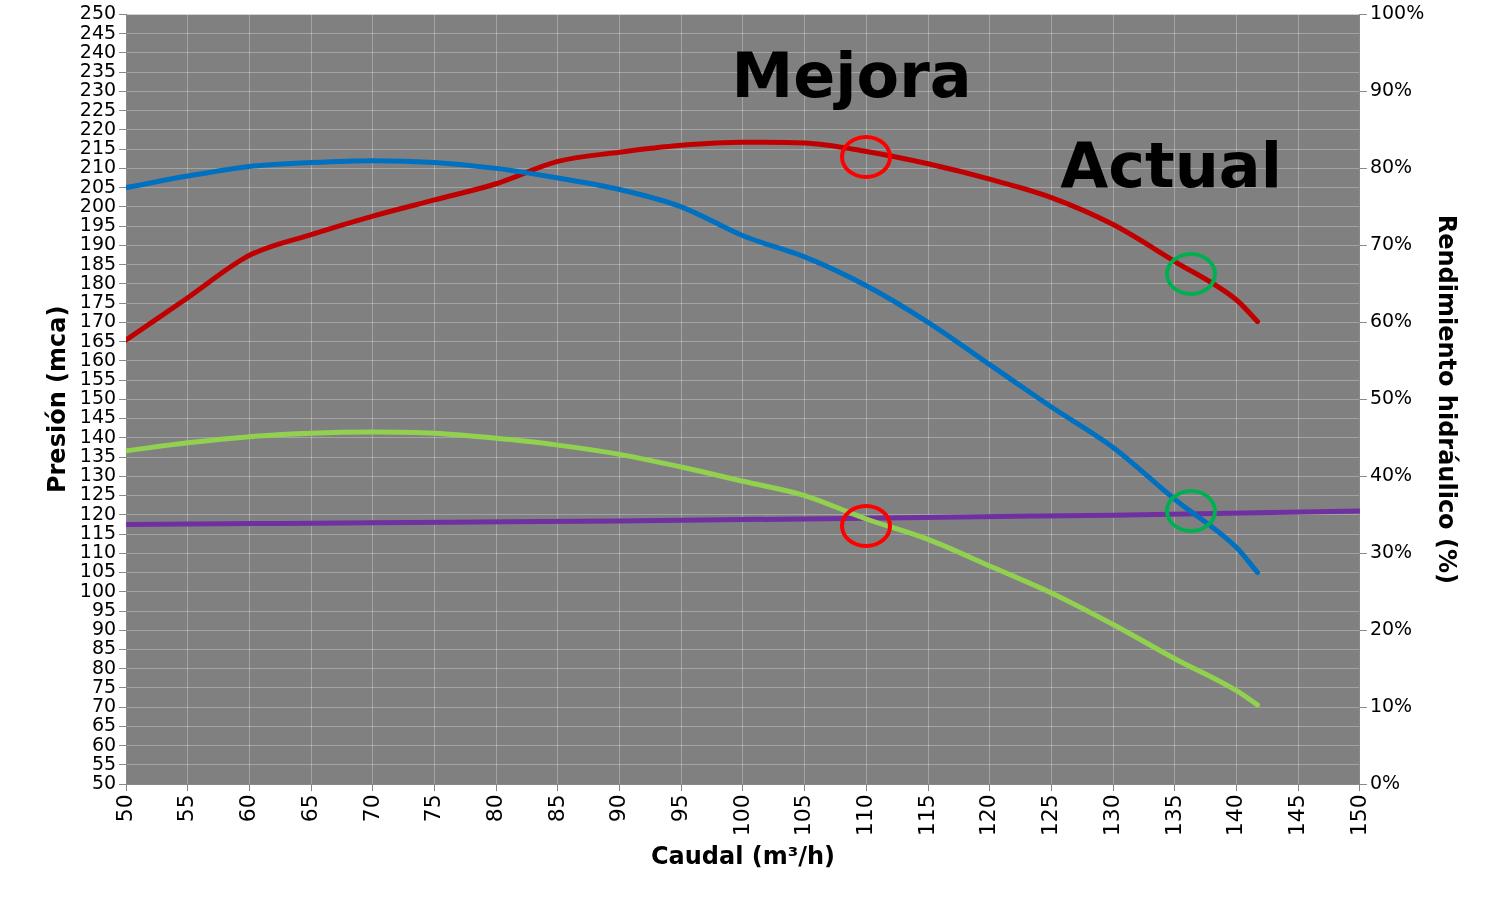  What do you see at coordinates (98, 378) in the screenshot?
I see `y-tick-label: 155` at bounding box center [98, 378].